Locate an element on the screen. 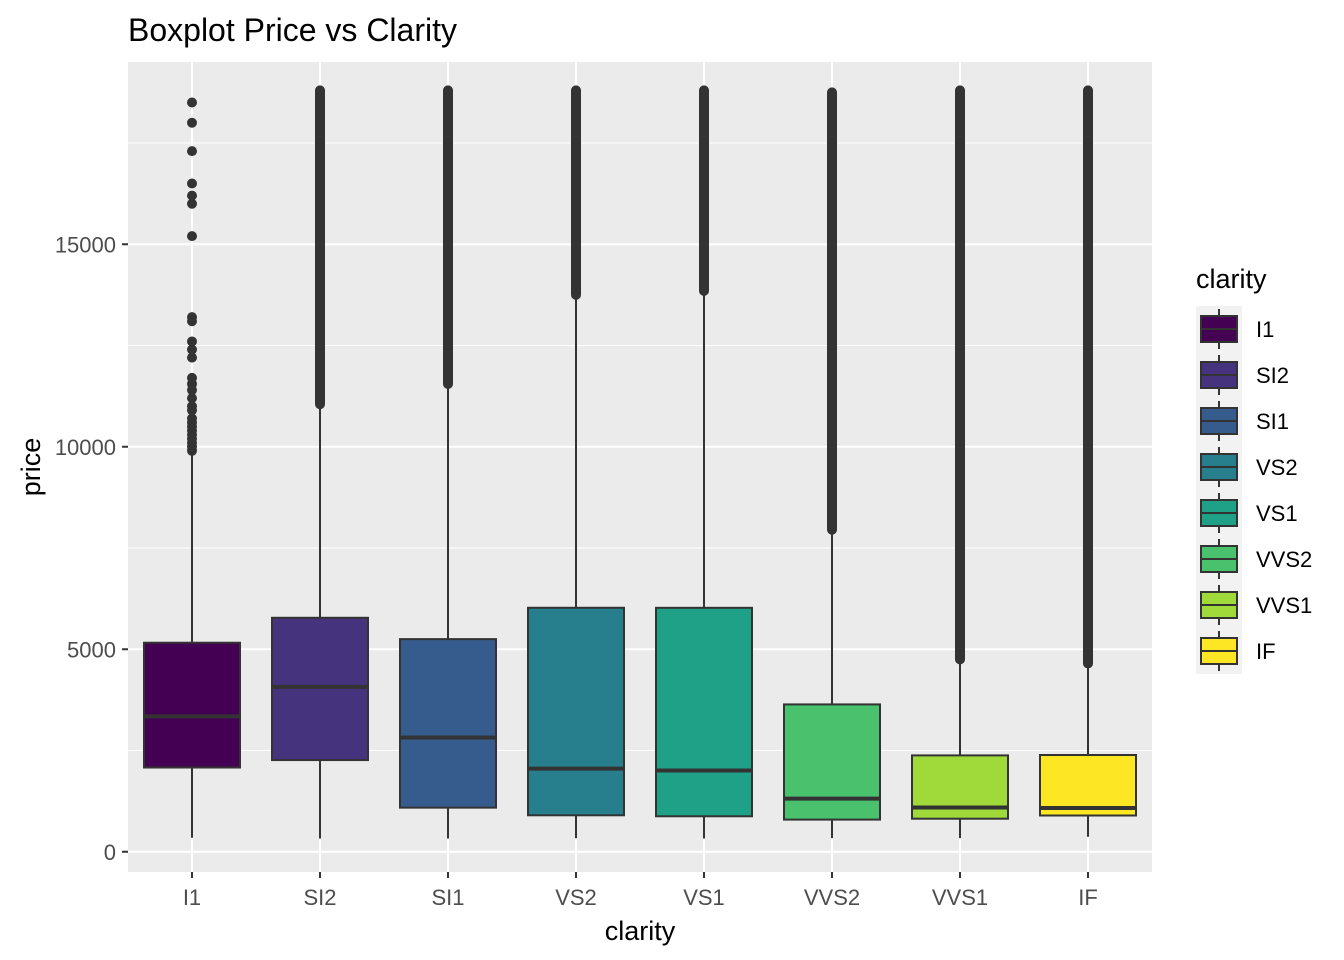 The width and height of the screenshot is (1344, 960). y-tick-label: 0 is located at coordinates (110, 852).